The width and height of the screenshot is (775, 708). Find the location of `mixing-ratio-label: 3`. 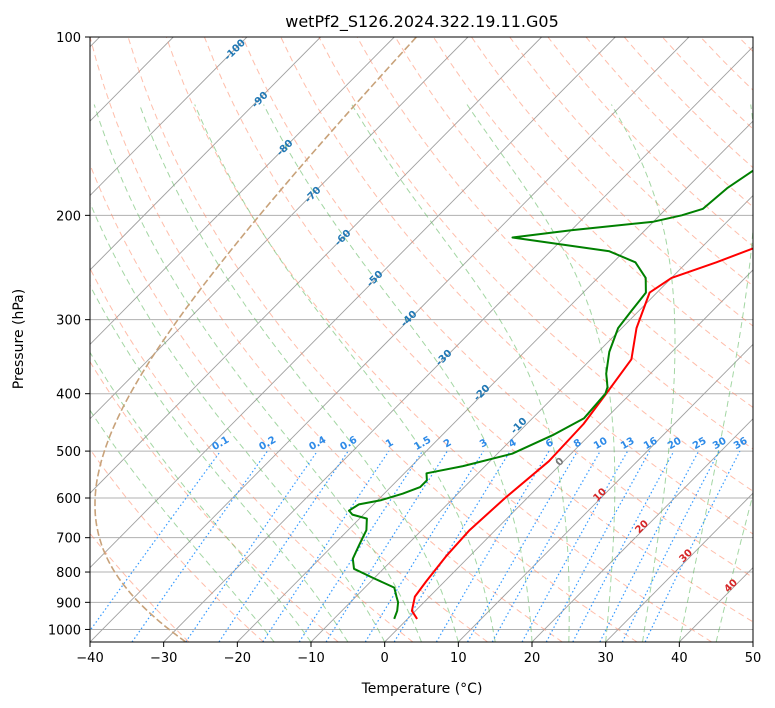

mixing-ratio-label: 3 is located at coordinates (484, 443).